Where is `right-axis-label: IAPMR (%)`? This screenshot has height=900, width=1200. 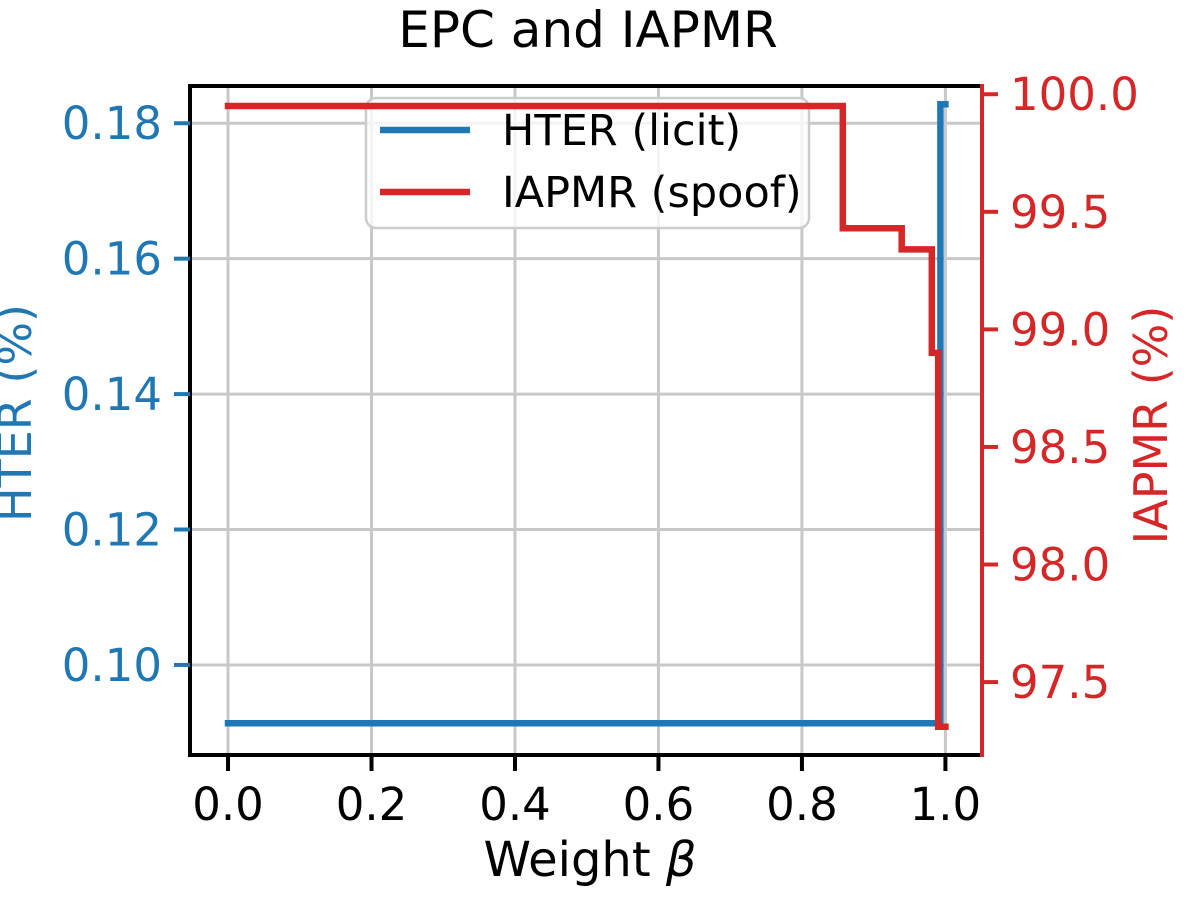
right-axis-label: IAPMR (%) is located at coordinates (1151, 425).